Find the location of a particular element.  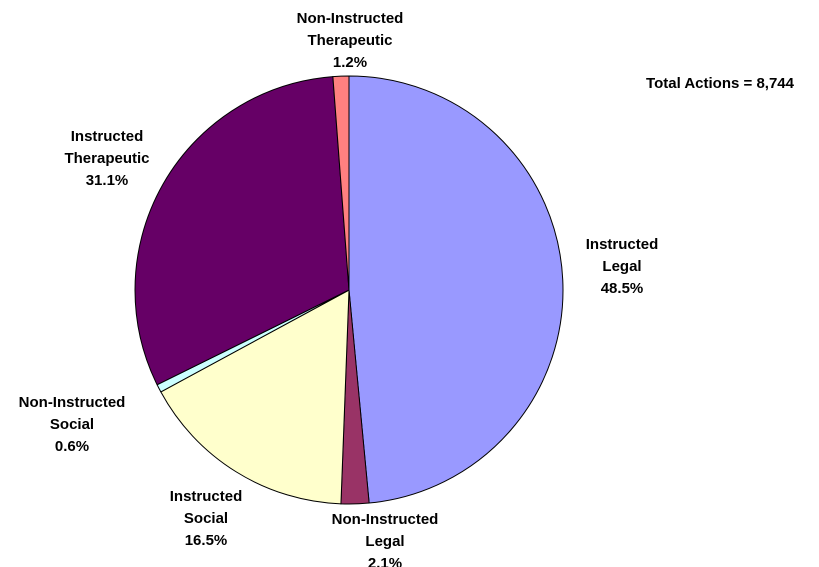

slice-label-instructed-therapeutic: Instructed Therapeutic 31.1% is located at coordinates (106, 158).